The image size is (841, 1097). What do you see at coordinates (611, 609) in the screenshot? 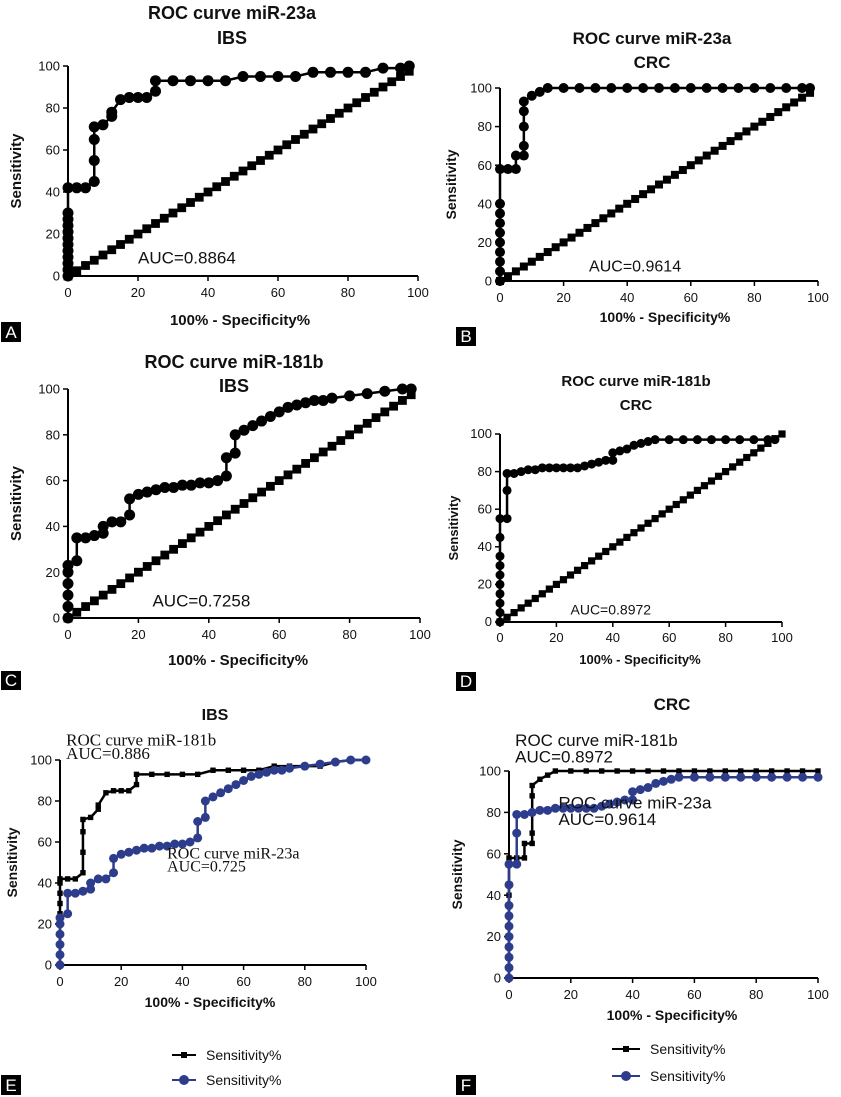
I see `panel-d-annotation: AUC=0.8972` at bounding box center [611, 609].